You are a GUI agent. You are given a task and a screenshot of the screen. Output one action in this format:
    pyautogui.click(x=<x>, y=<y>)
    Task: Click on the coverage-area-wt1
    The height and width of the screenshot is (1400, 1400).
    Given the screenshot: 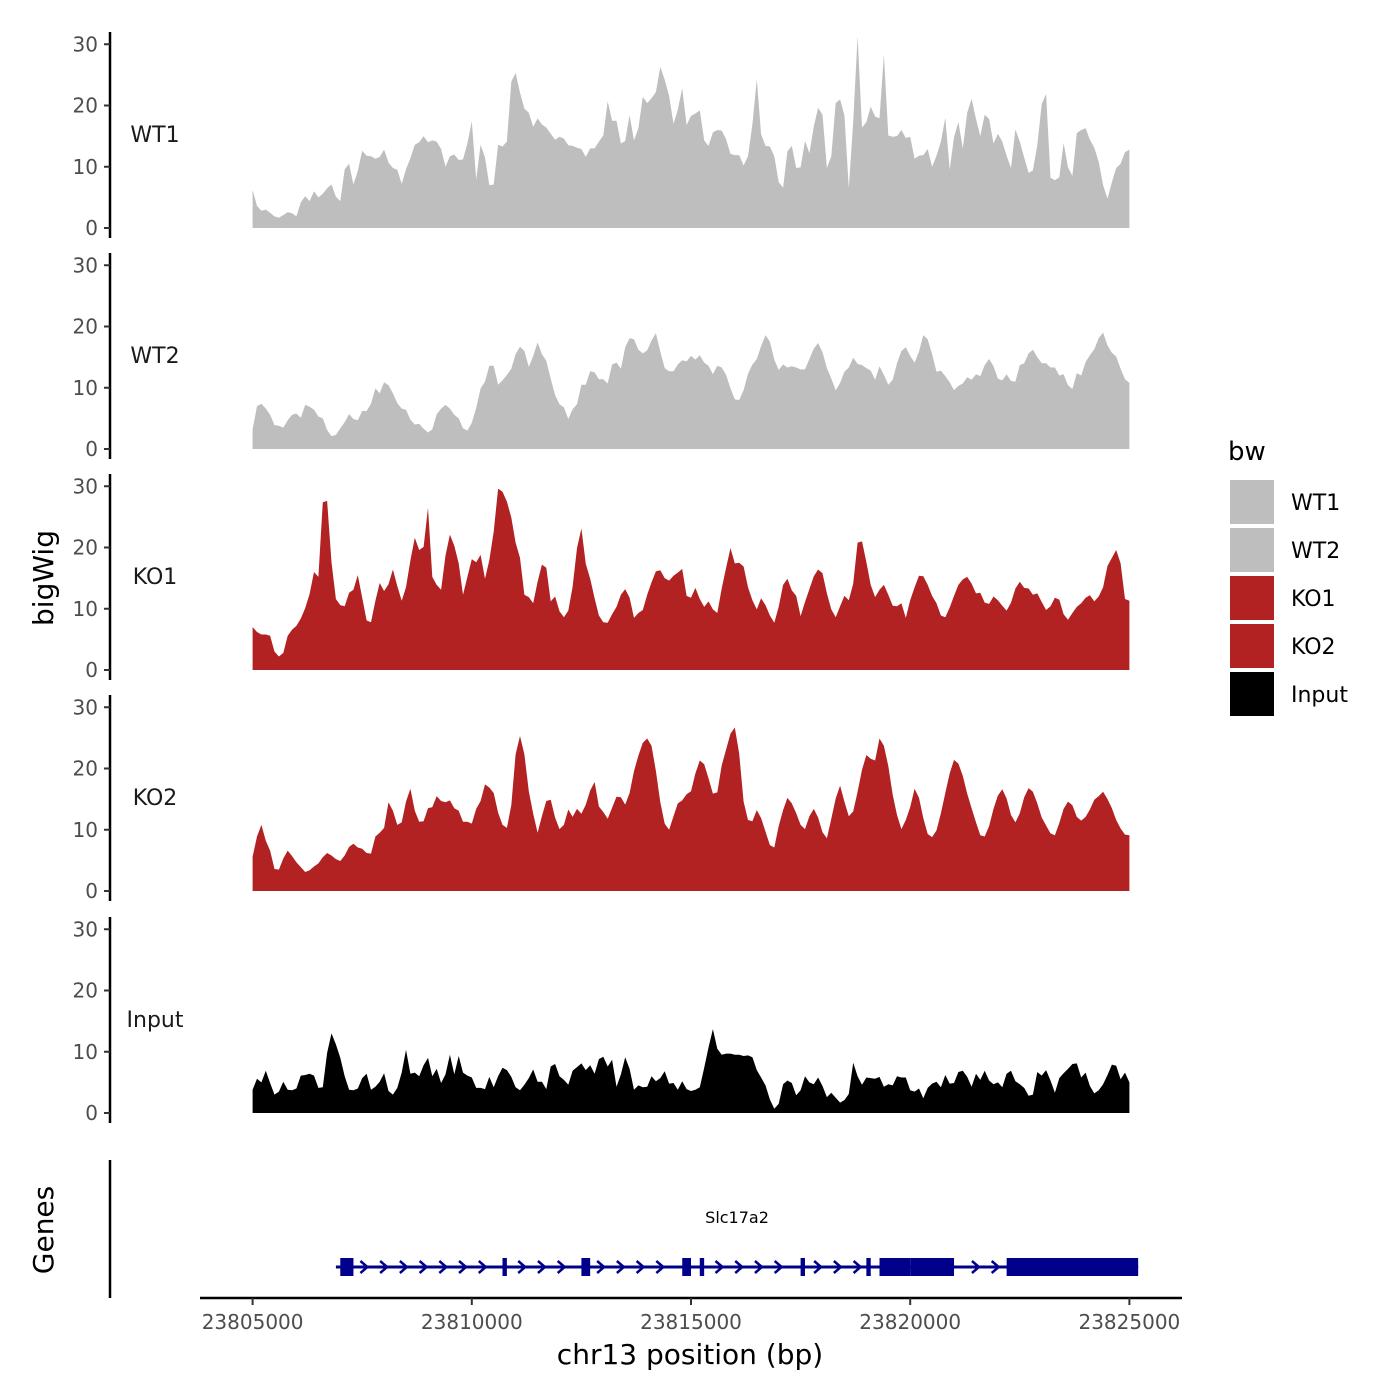 What is the action you would take?
    pyautogui.click(x=691, y=132)
    